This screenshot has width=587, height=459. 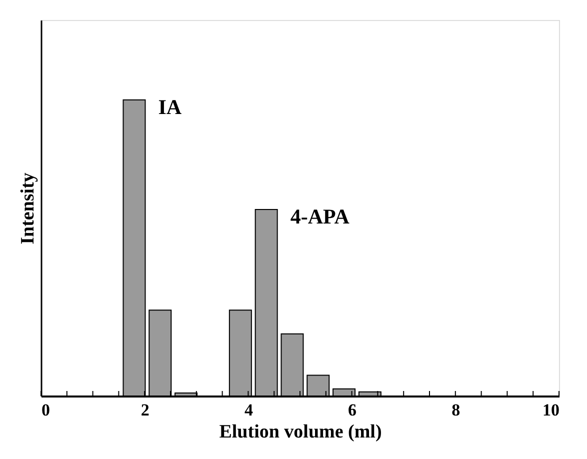 What do you see at coordinates (170, 106) in the screenshot?
I see `annotation: IA` at bounding box center [170, 106].